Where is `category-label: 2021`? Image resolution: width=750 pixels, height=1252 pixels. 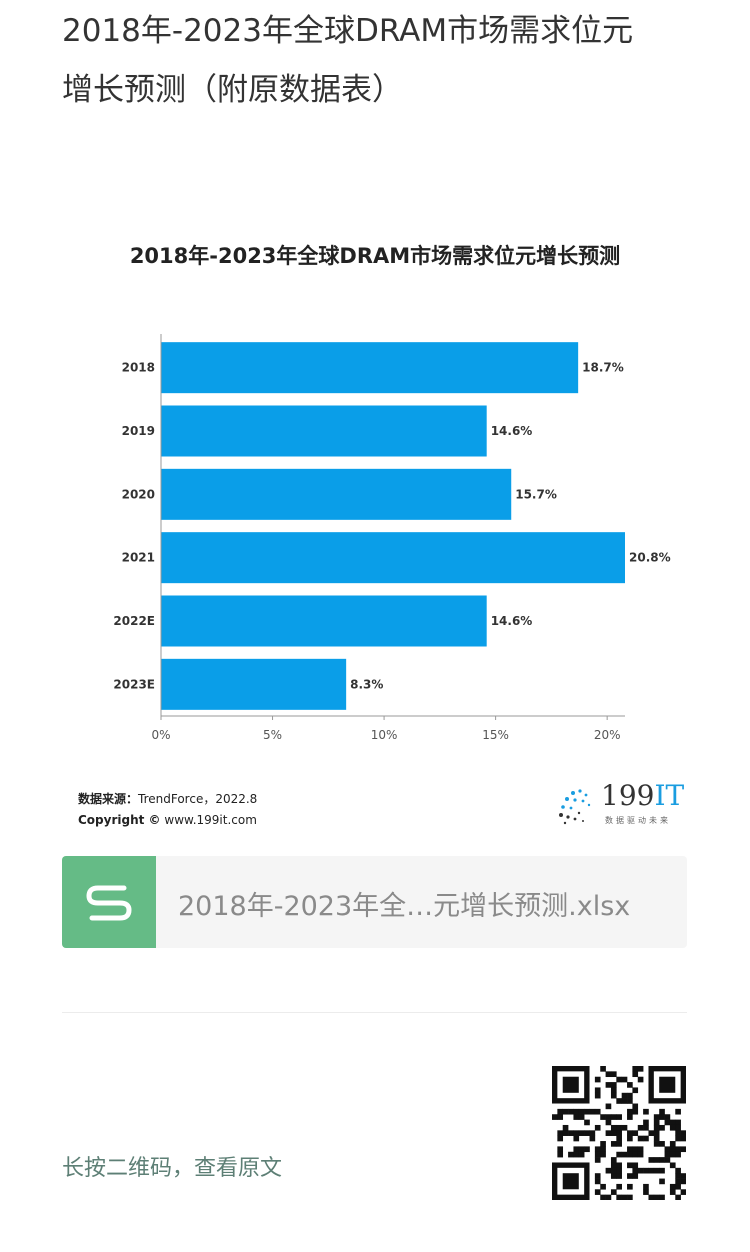
category-label: 2021 is located at coordinates (138, 558).